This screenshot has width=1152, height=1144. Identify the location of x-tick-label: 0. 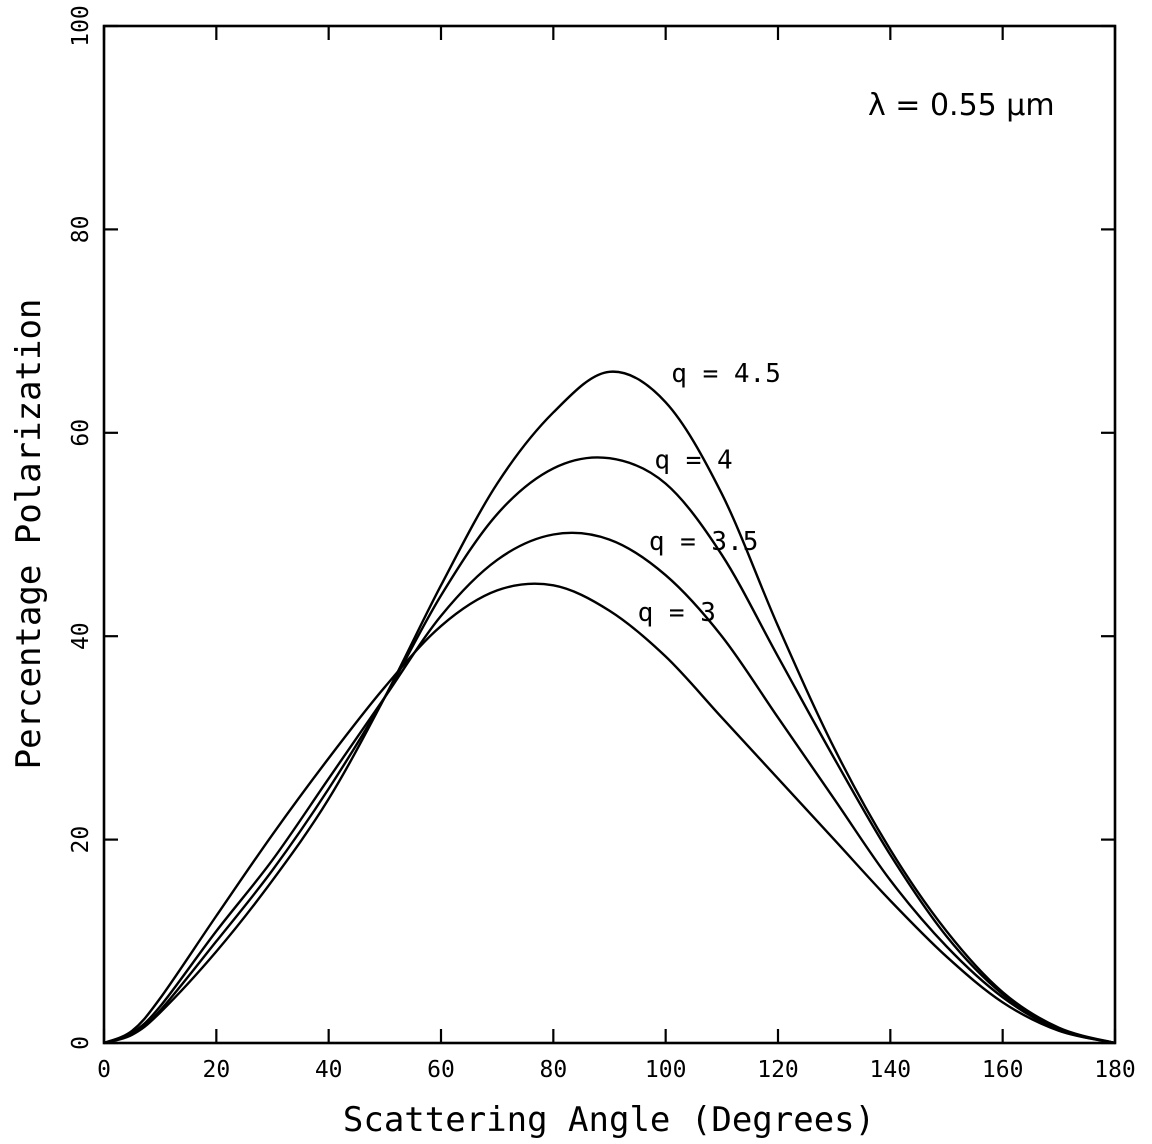
(104, 1070).